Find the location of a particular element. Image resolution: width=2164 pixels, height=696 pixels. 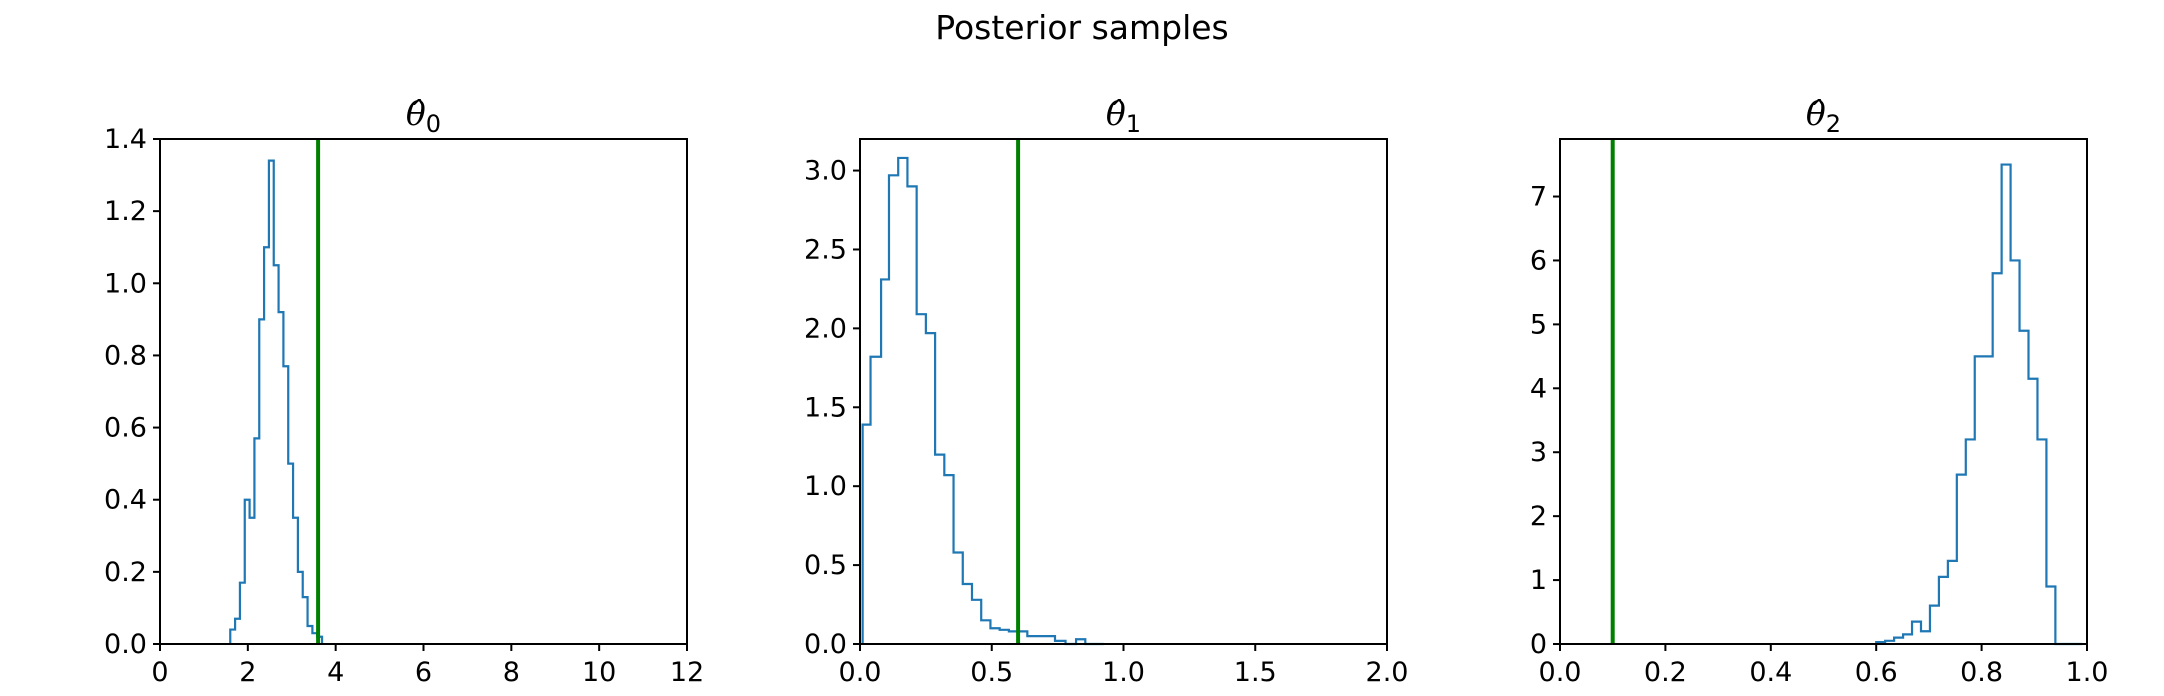

y-tick-label: 2.0 is located at coordinates (825, 328).